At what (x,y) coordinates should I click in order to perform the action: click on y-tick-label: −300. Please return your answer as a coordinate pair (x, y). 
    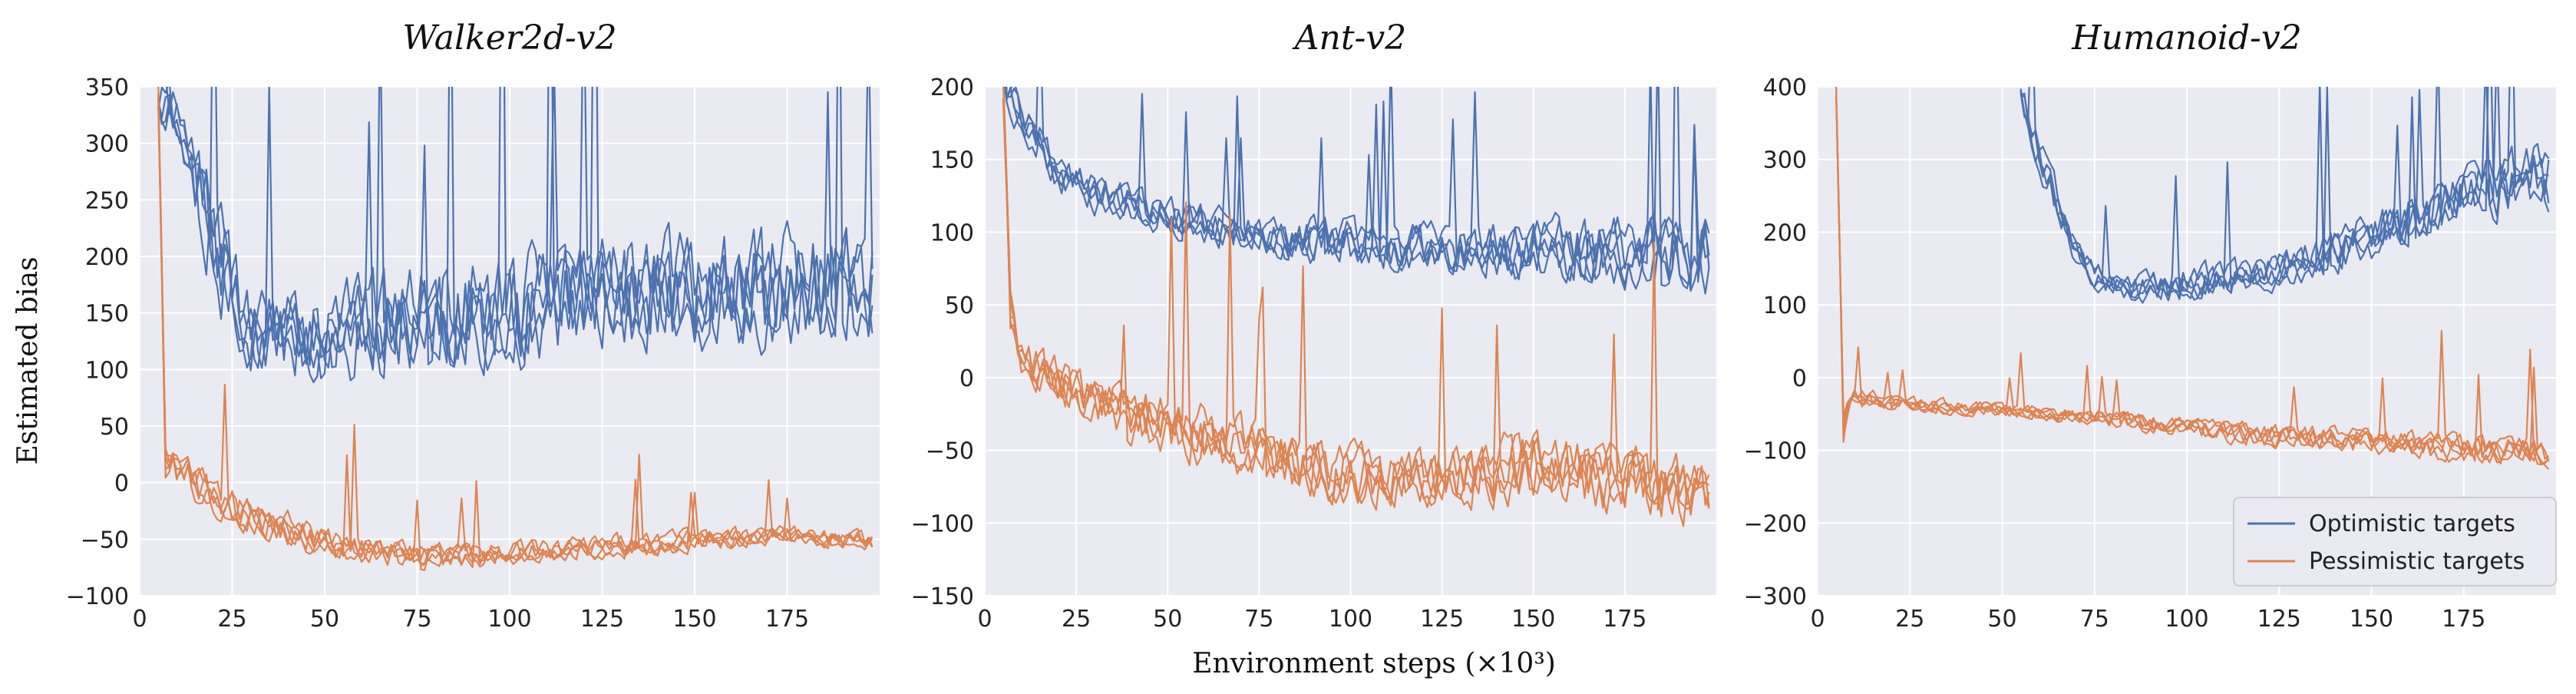
    Looking at the image, I should click on (1775, 596).